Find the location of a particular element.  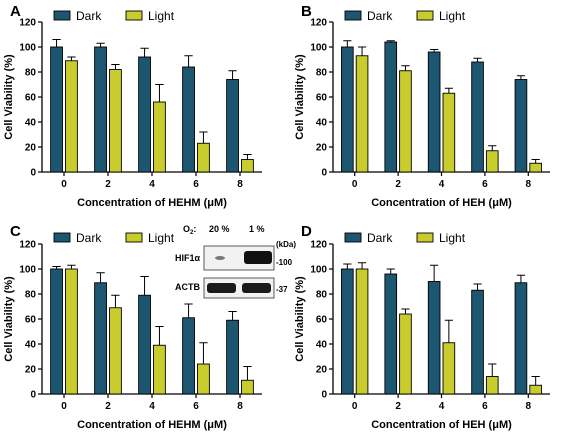

panel-letter: A is located at coordinates (15, 11).